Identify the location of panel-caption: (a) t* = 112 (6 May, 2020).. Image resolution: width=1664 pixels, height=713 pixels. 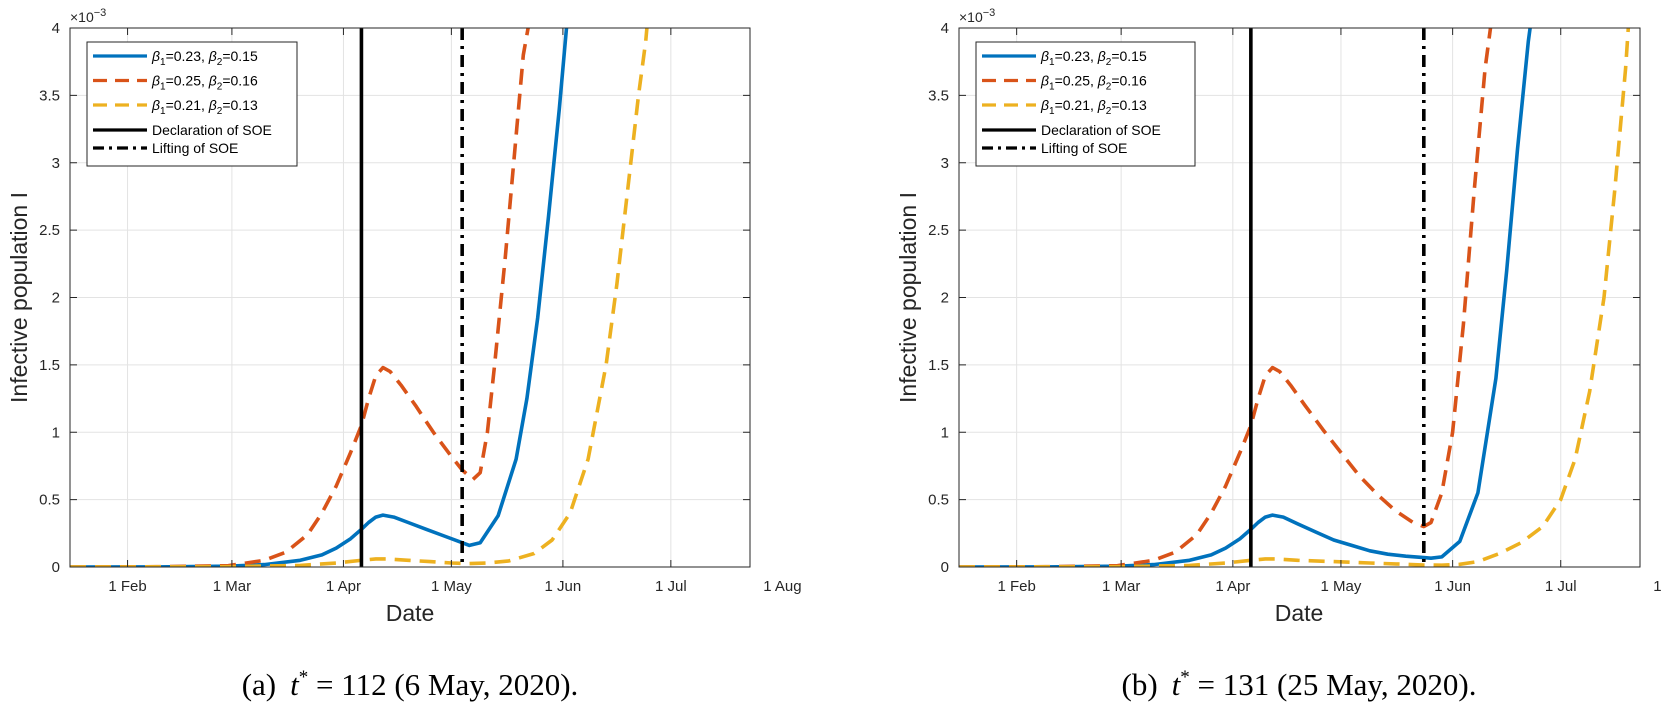
(410, 684).